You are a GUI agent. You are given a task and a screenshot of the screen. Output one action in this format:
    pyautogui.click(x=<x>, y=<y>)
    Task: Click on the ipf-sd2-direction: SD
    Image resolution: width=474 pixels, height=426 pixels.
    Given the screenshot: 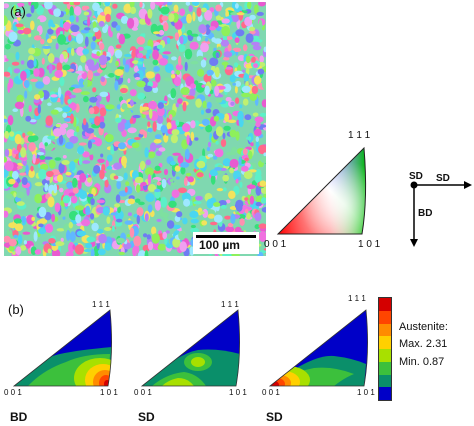 What is the action you would take?
    pyautogui.click(x=274, y=417)
    